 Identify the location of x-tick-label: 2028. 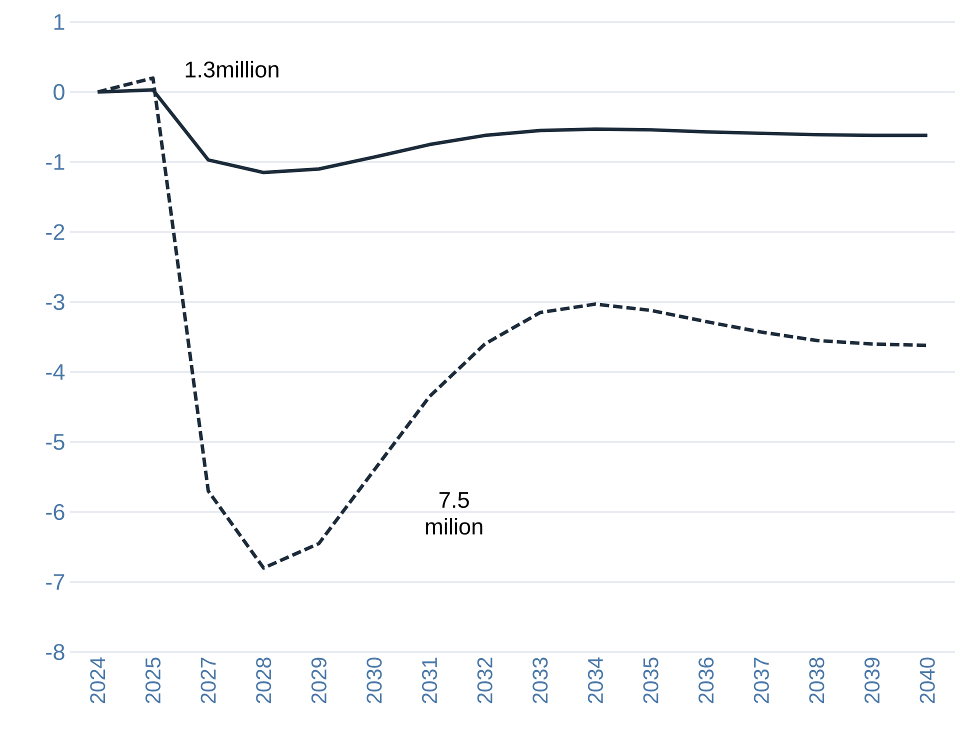
(264, 681).